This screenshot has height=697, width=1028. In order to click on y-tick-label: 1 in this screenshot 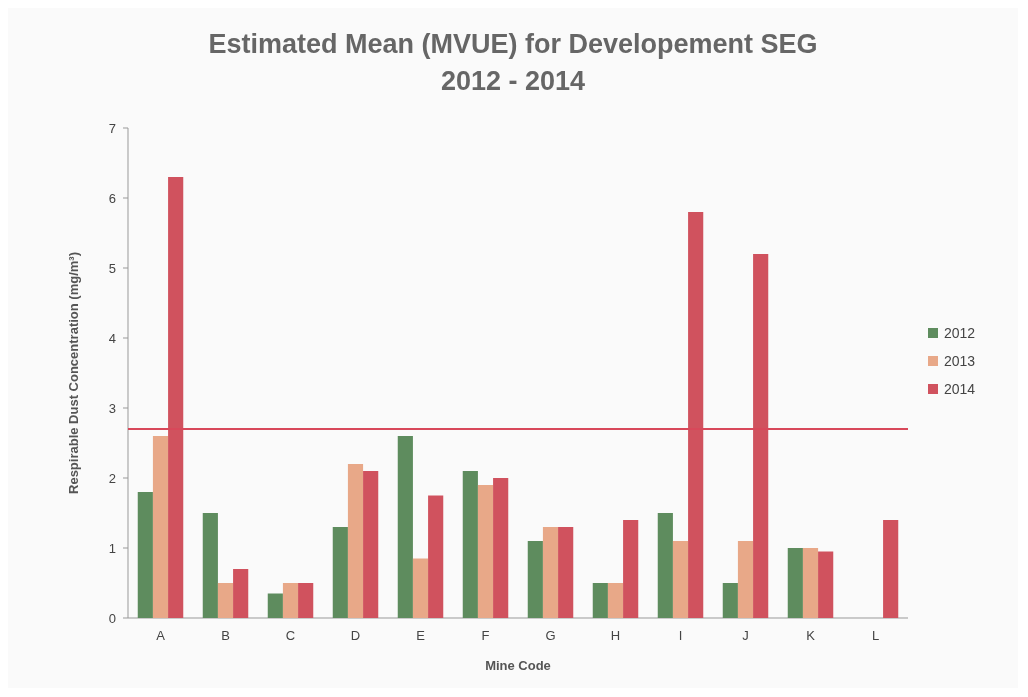, I will do `click(112, 548)`.